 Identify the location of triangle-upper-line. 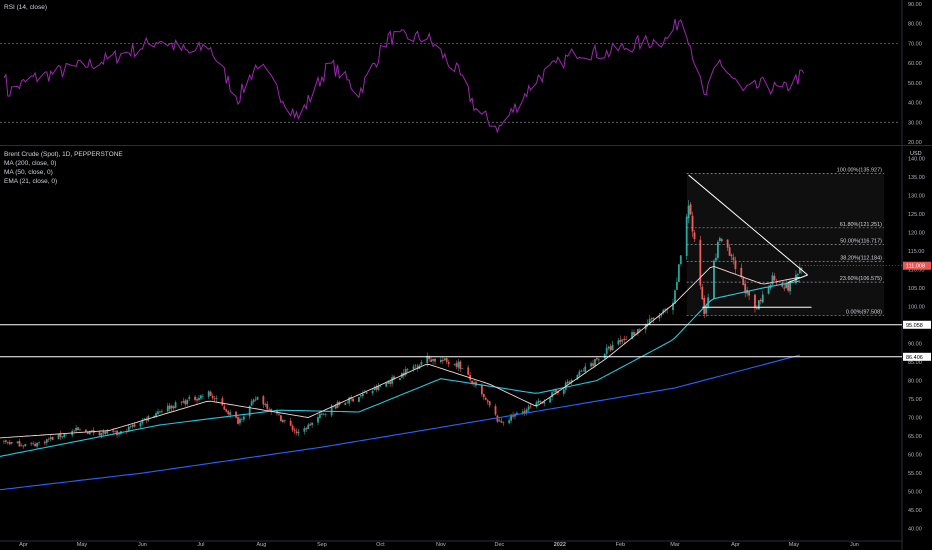
(748, 225).